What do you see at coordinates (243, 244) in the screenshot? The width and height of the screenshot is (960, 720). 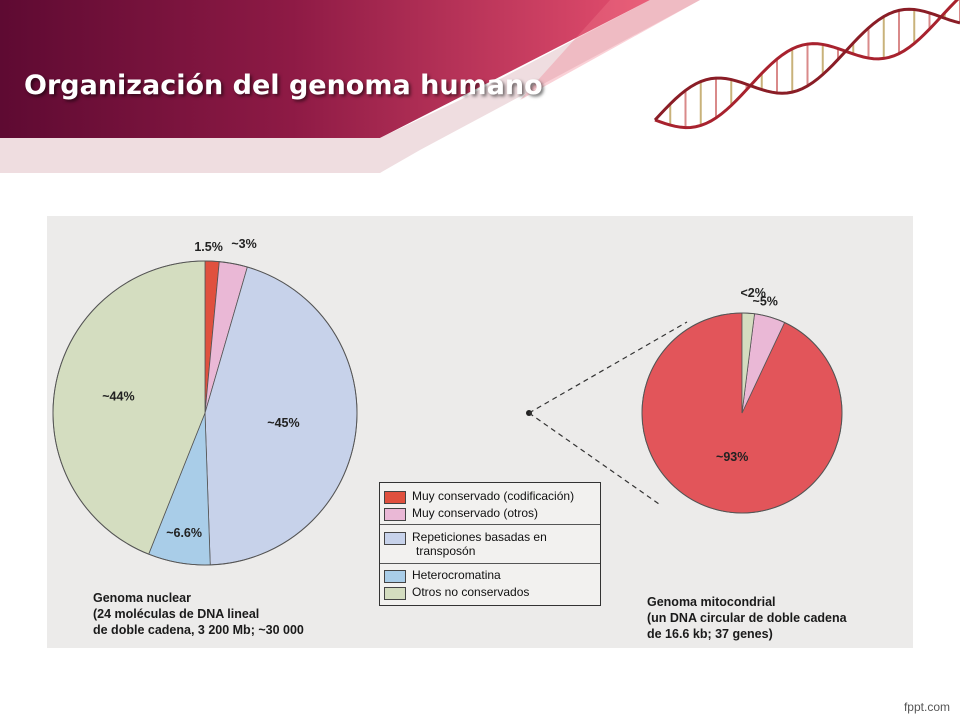 I see `pie-slice-label: ~3%` at bounding box center [243, 244].